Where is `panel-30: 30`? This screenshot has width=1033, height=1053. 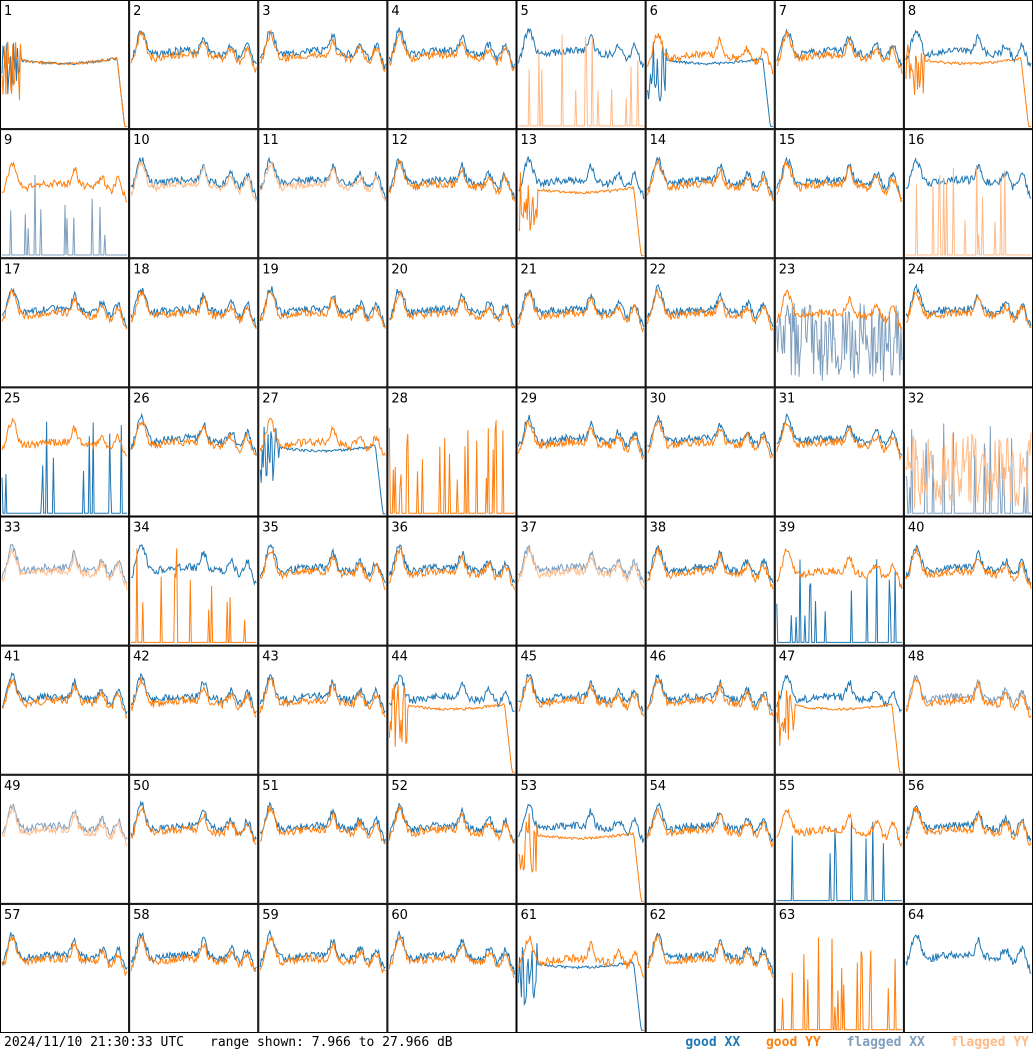 panel-30: 30 is located at coordinates (710, 452).